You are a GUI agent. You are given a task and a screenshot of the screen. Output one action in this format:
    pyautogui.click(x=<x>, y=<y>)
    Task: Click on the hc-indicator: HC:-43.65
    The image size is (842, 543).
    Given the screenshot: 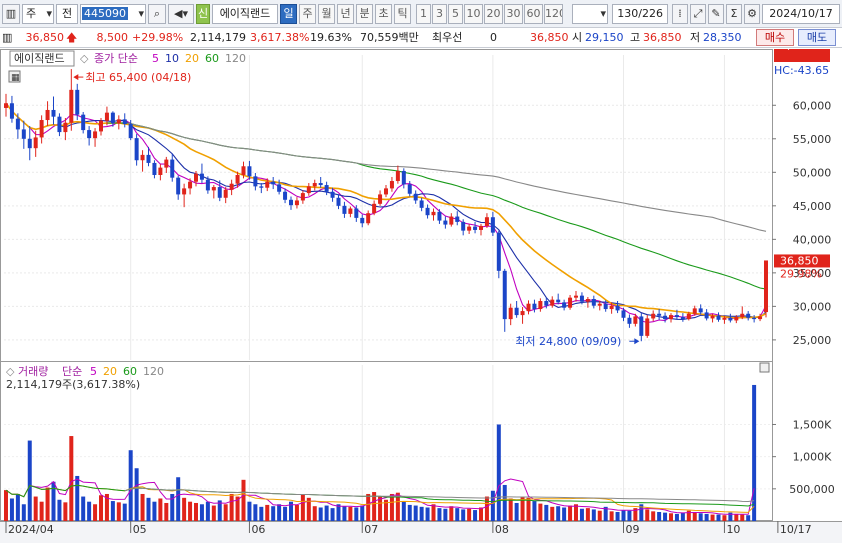 What is the action you would take?
    pyautogui.click(x=801, y=70)
    